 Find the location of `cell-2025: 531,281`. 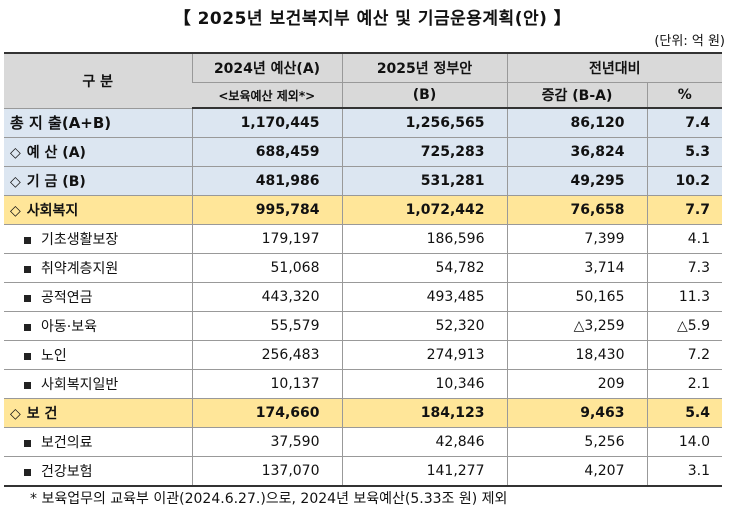

cell-2025: 531,281 is located at coordinates (424, 181).